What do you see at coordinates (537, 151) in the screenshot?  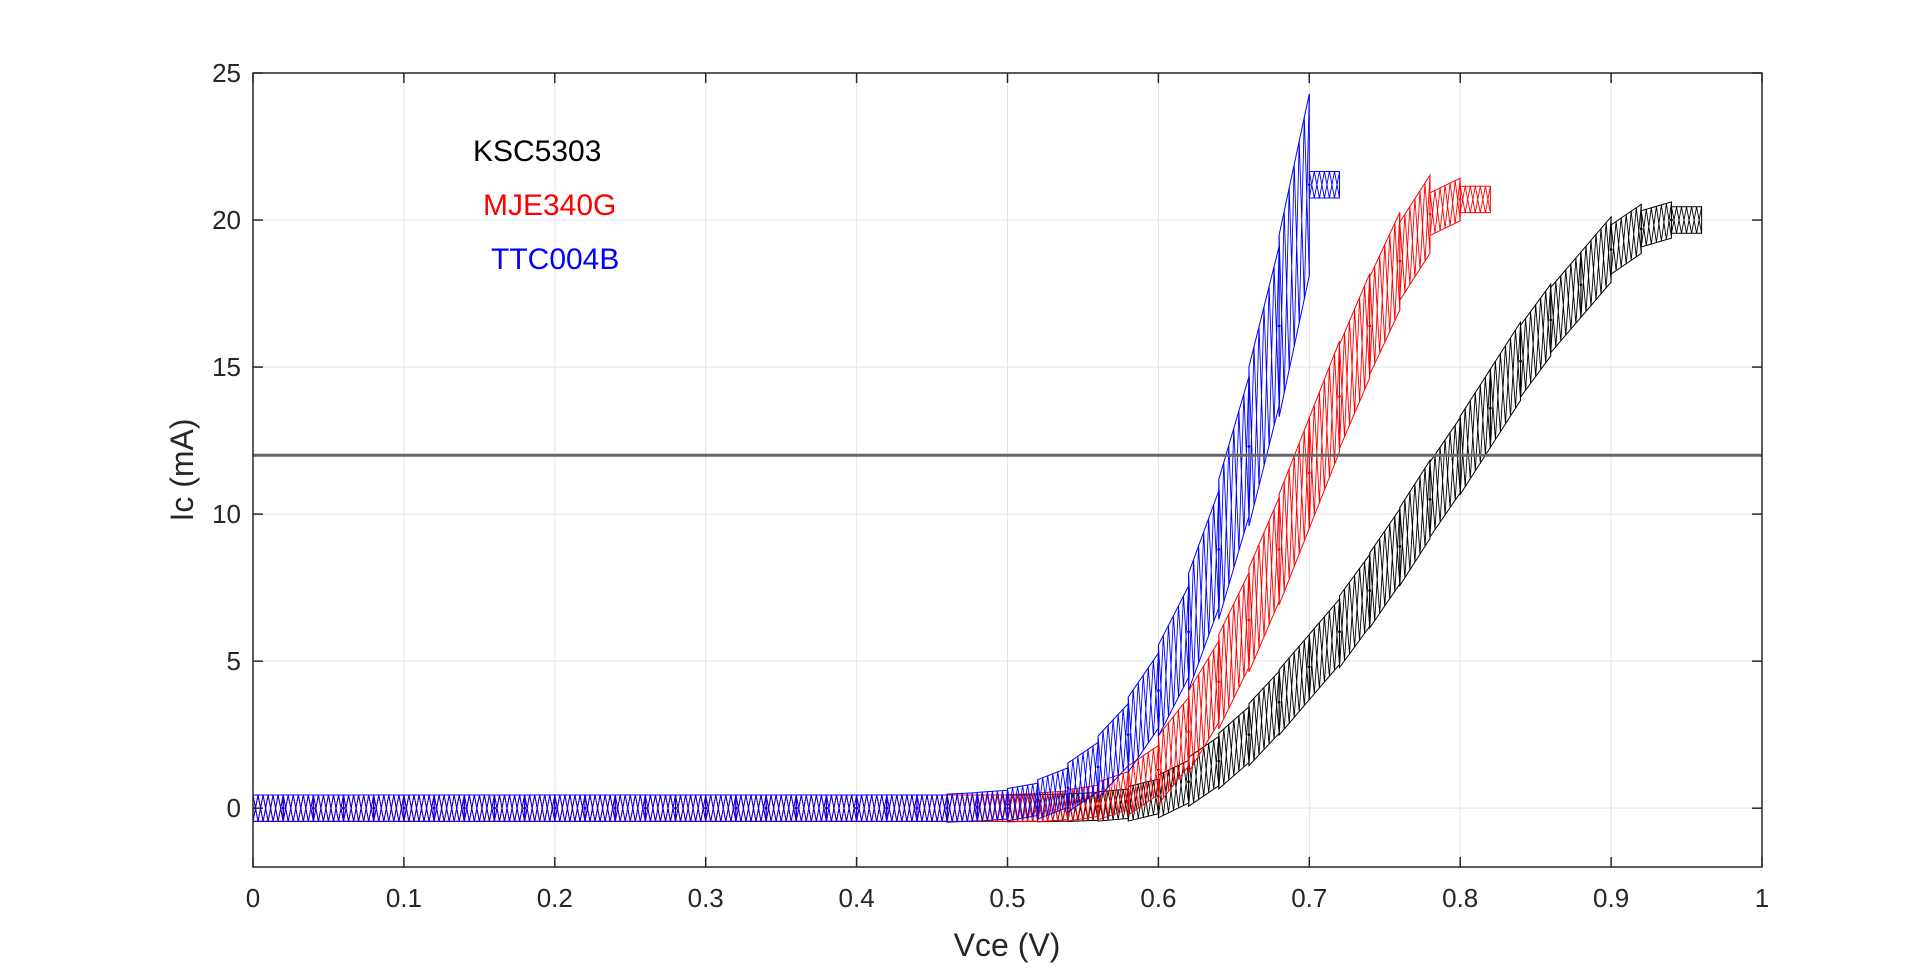 I see `legend-entry: KSC5303` at bounding box center [537, 151].